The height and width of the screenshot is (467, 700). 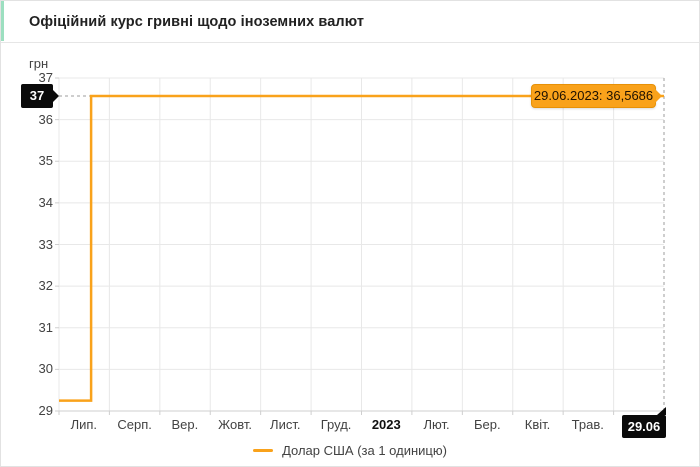 I want to click on x-axis-tick-label: 2023, so click(x=386, y=424).